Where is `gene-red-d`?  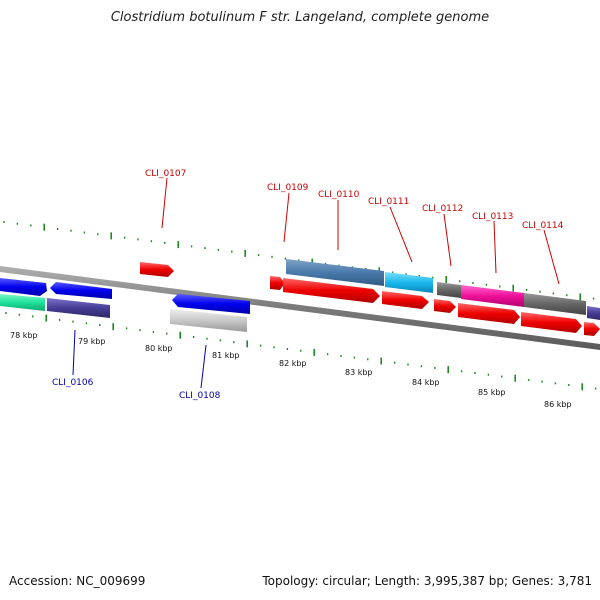
gene-red-d is located at coordinates (445, 306).